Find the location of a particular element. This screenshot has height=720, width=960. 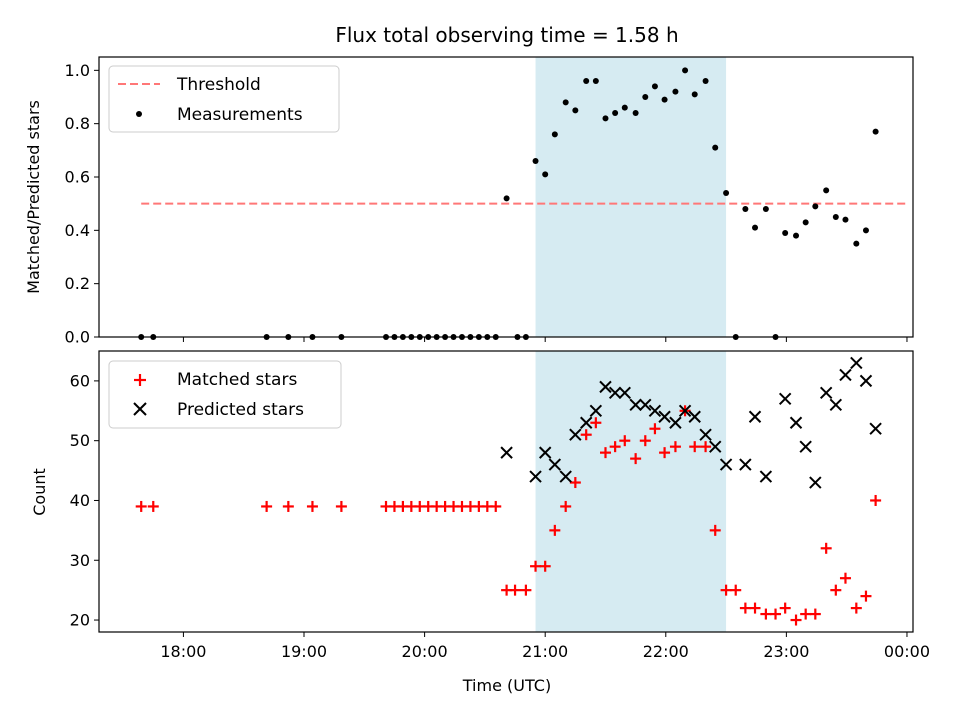

y-tick-label: 50 is located at coordinates (80, 440).